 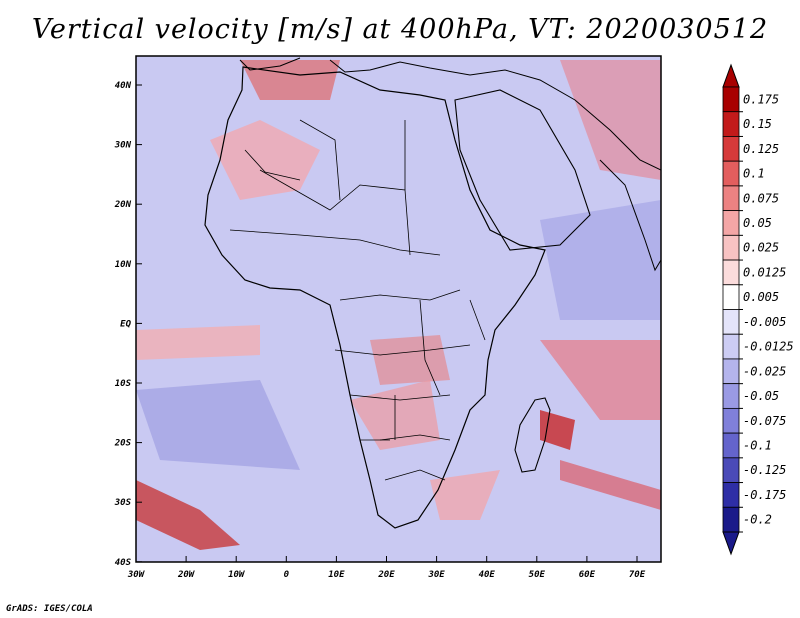 I want to click on lat-tick-label: 20N, so click(x=123, y=205).